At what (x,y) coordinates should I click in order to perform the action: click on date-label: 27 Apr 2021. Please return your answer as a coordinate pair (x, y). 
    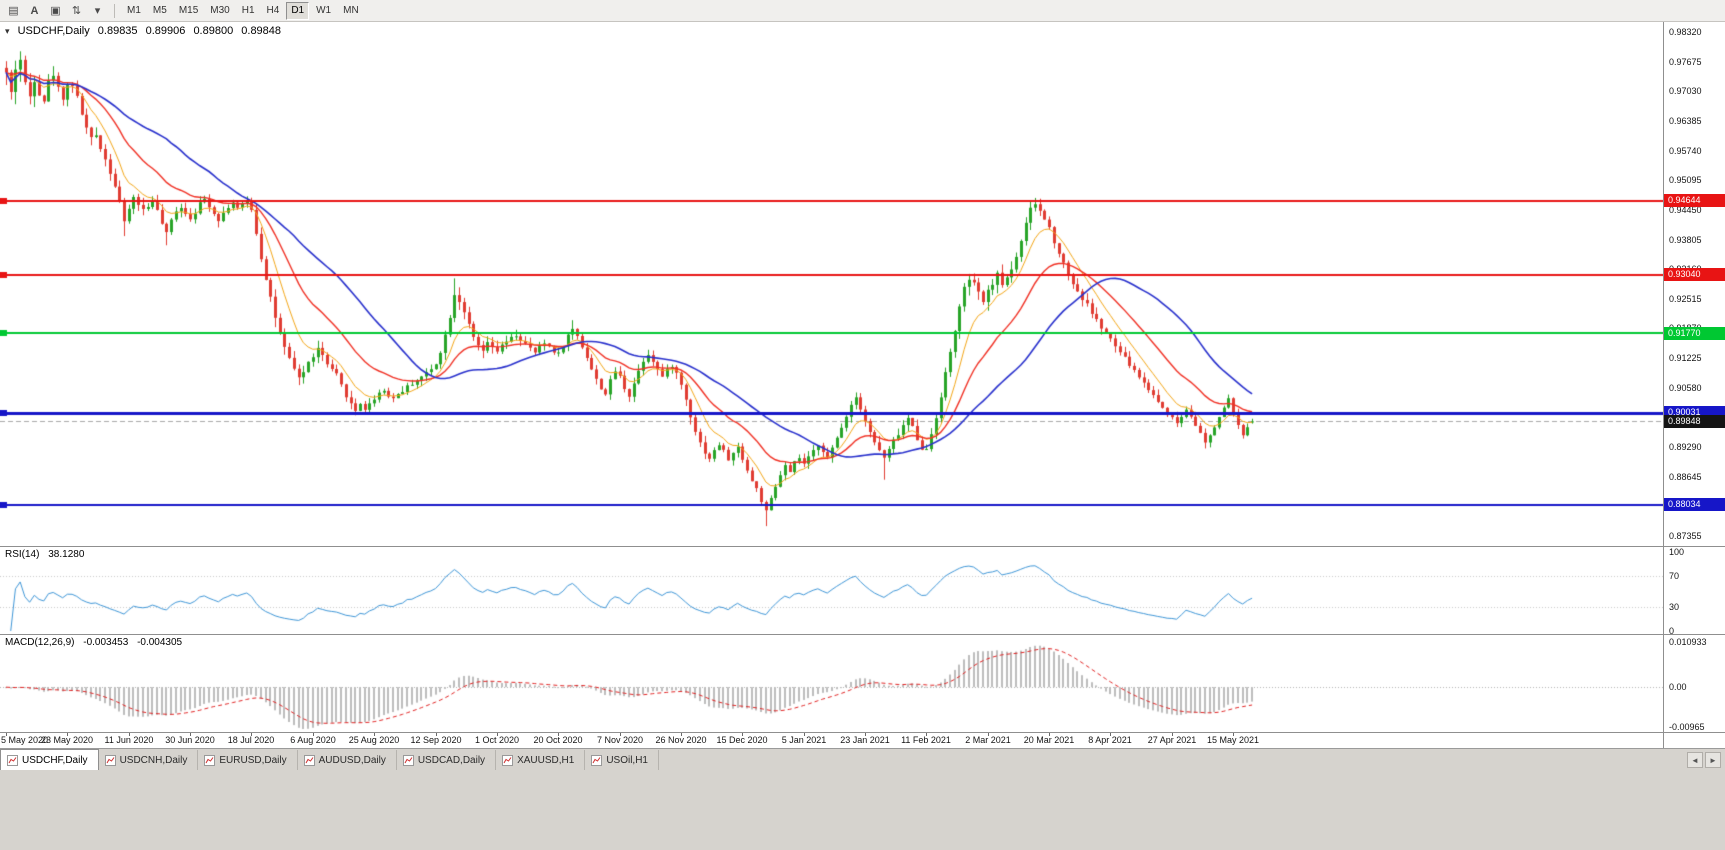
    Looking at the image, I should click on (1172, 740).